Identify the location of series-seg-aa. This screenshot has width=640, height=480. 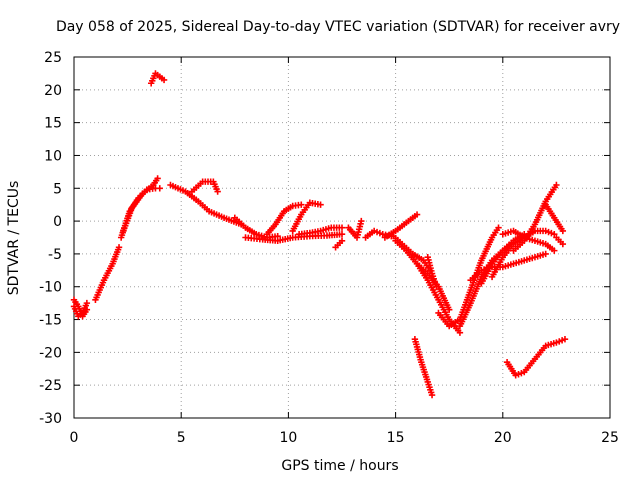
(523, 254).